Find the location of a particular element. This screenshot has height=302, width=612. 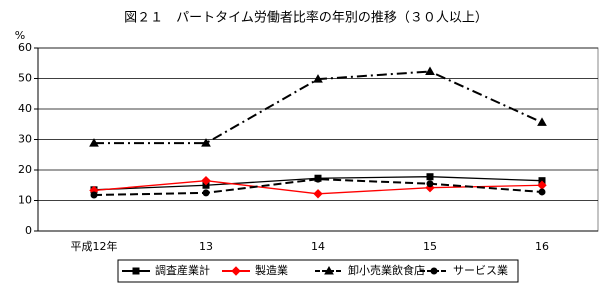

x-tick-label: 14 is located at coordinates (318, 246).